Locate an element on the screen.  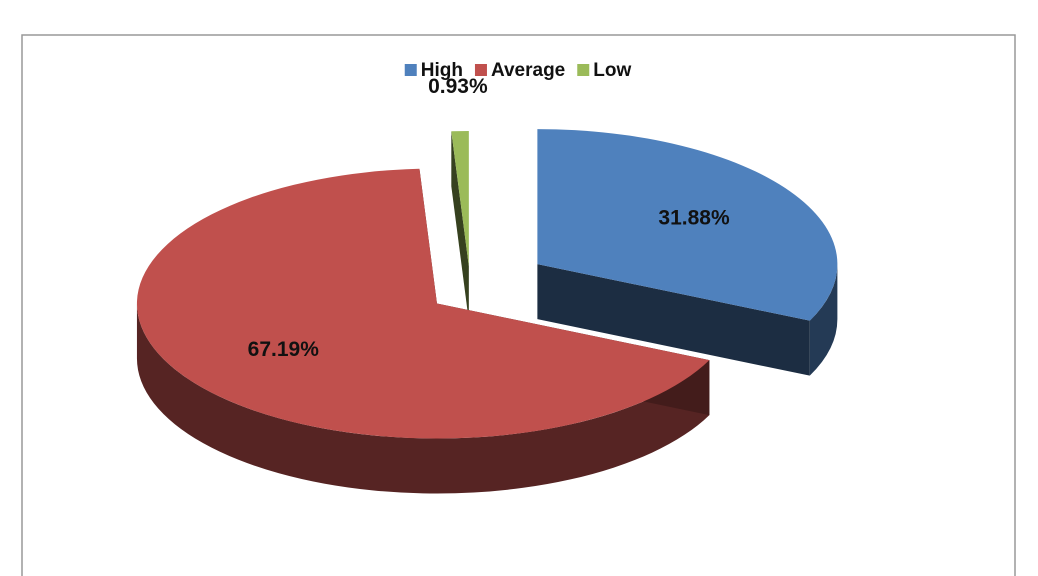
data-label: 67.19% is located at coordinates (284, 349).